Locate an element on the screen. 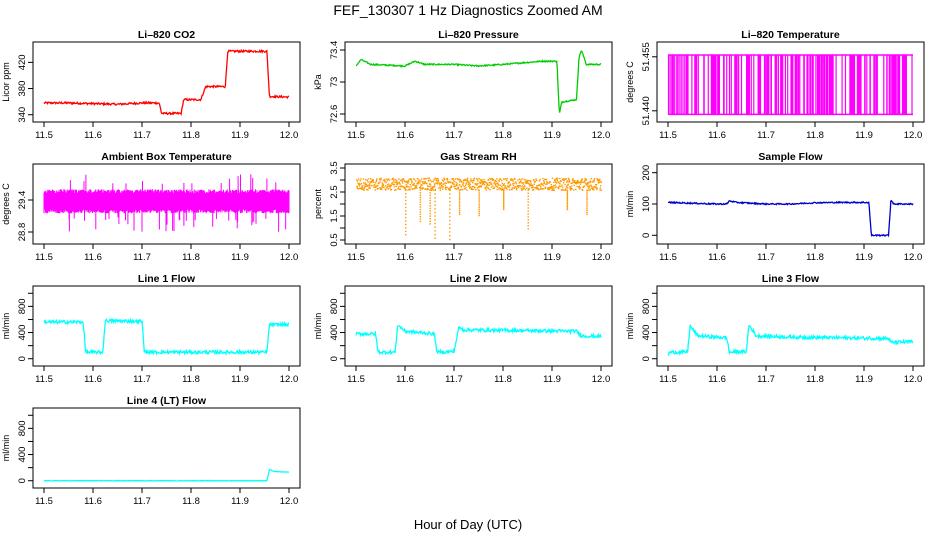  x-tick-label: 11.8 is located at coordinates (815, 135).